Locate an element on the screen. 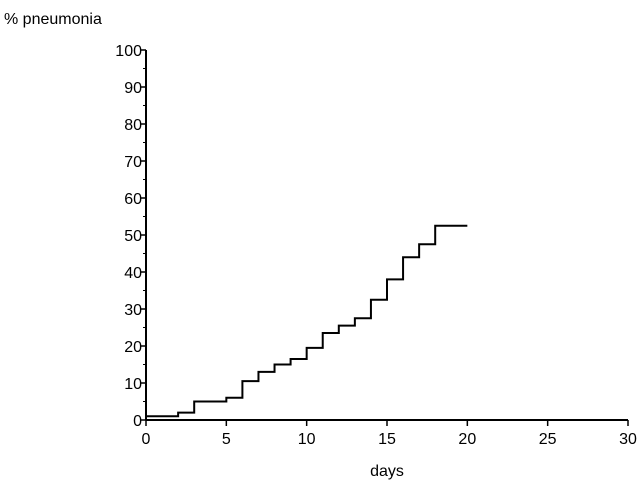  x-tick-label-25: 25 is located at coordinates (548, 439).